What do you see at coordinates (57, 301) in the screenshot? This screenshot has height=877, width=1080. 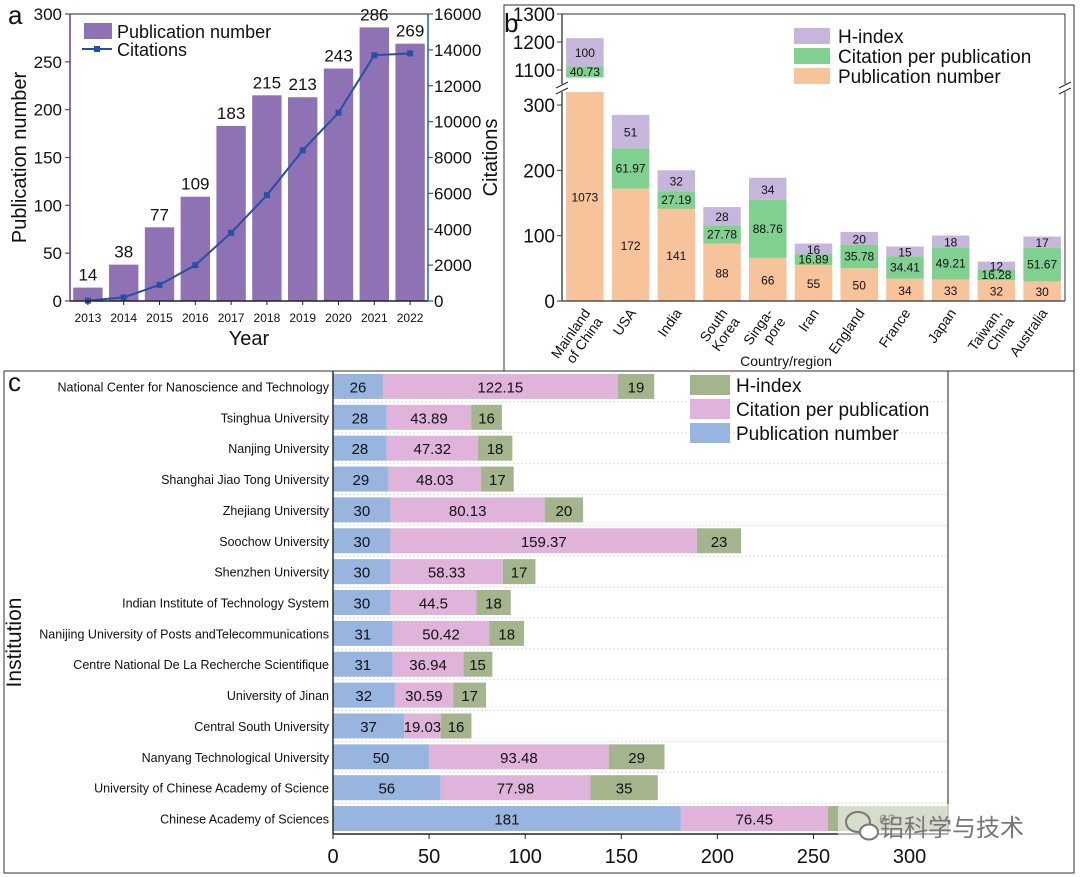 I see `left-tick-label-0: 0` at bounding box center [57, 301].